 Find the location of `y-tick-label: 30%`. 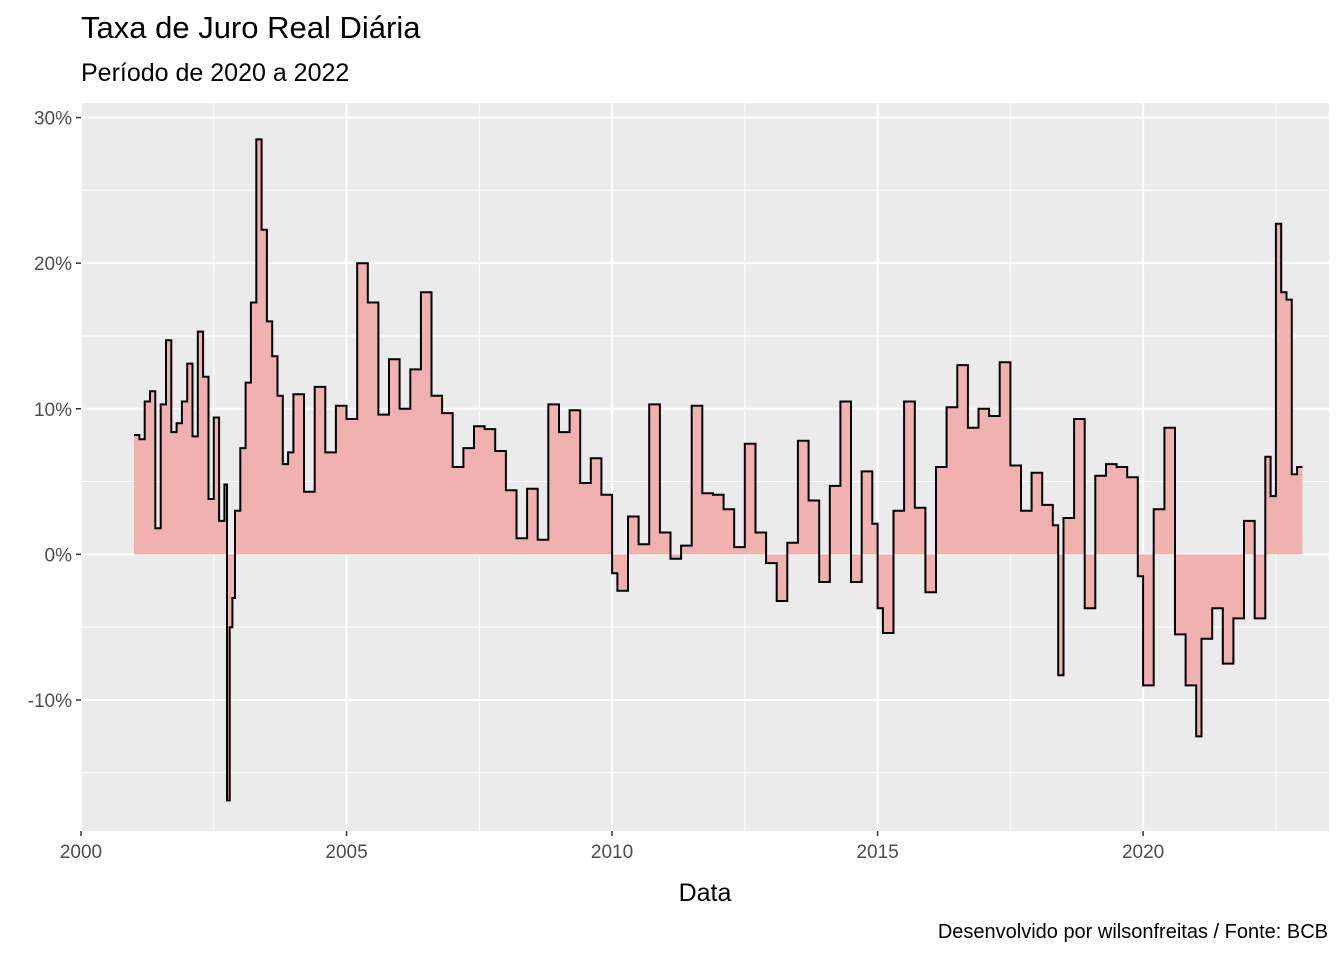

y-tick-label: 30% is located at coordinates (53, 119).